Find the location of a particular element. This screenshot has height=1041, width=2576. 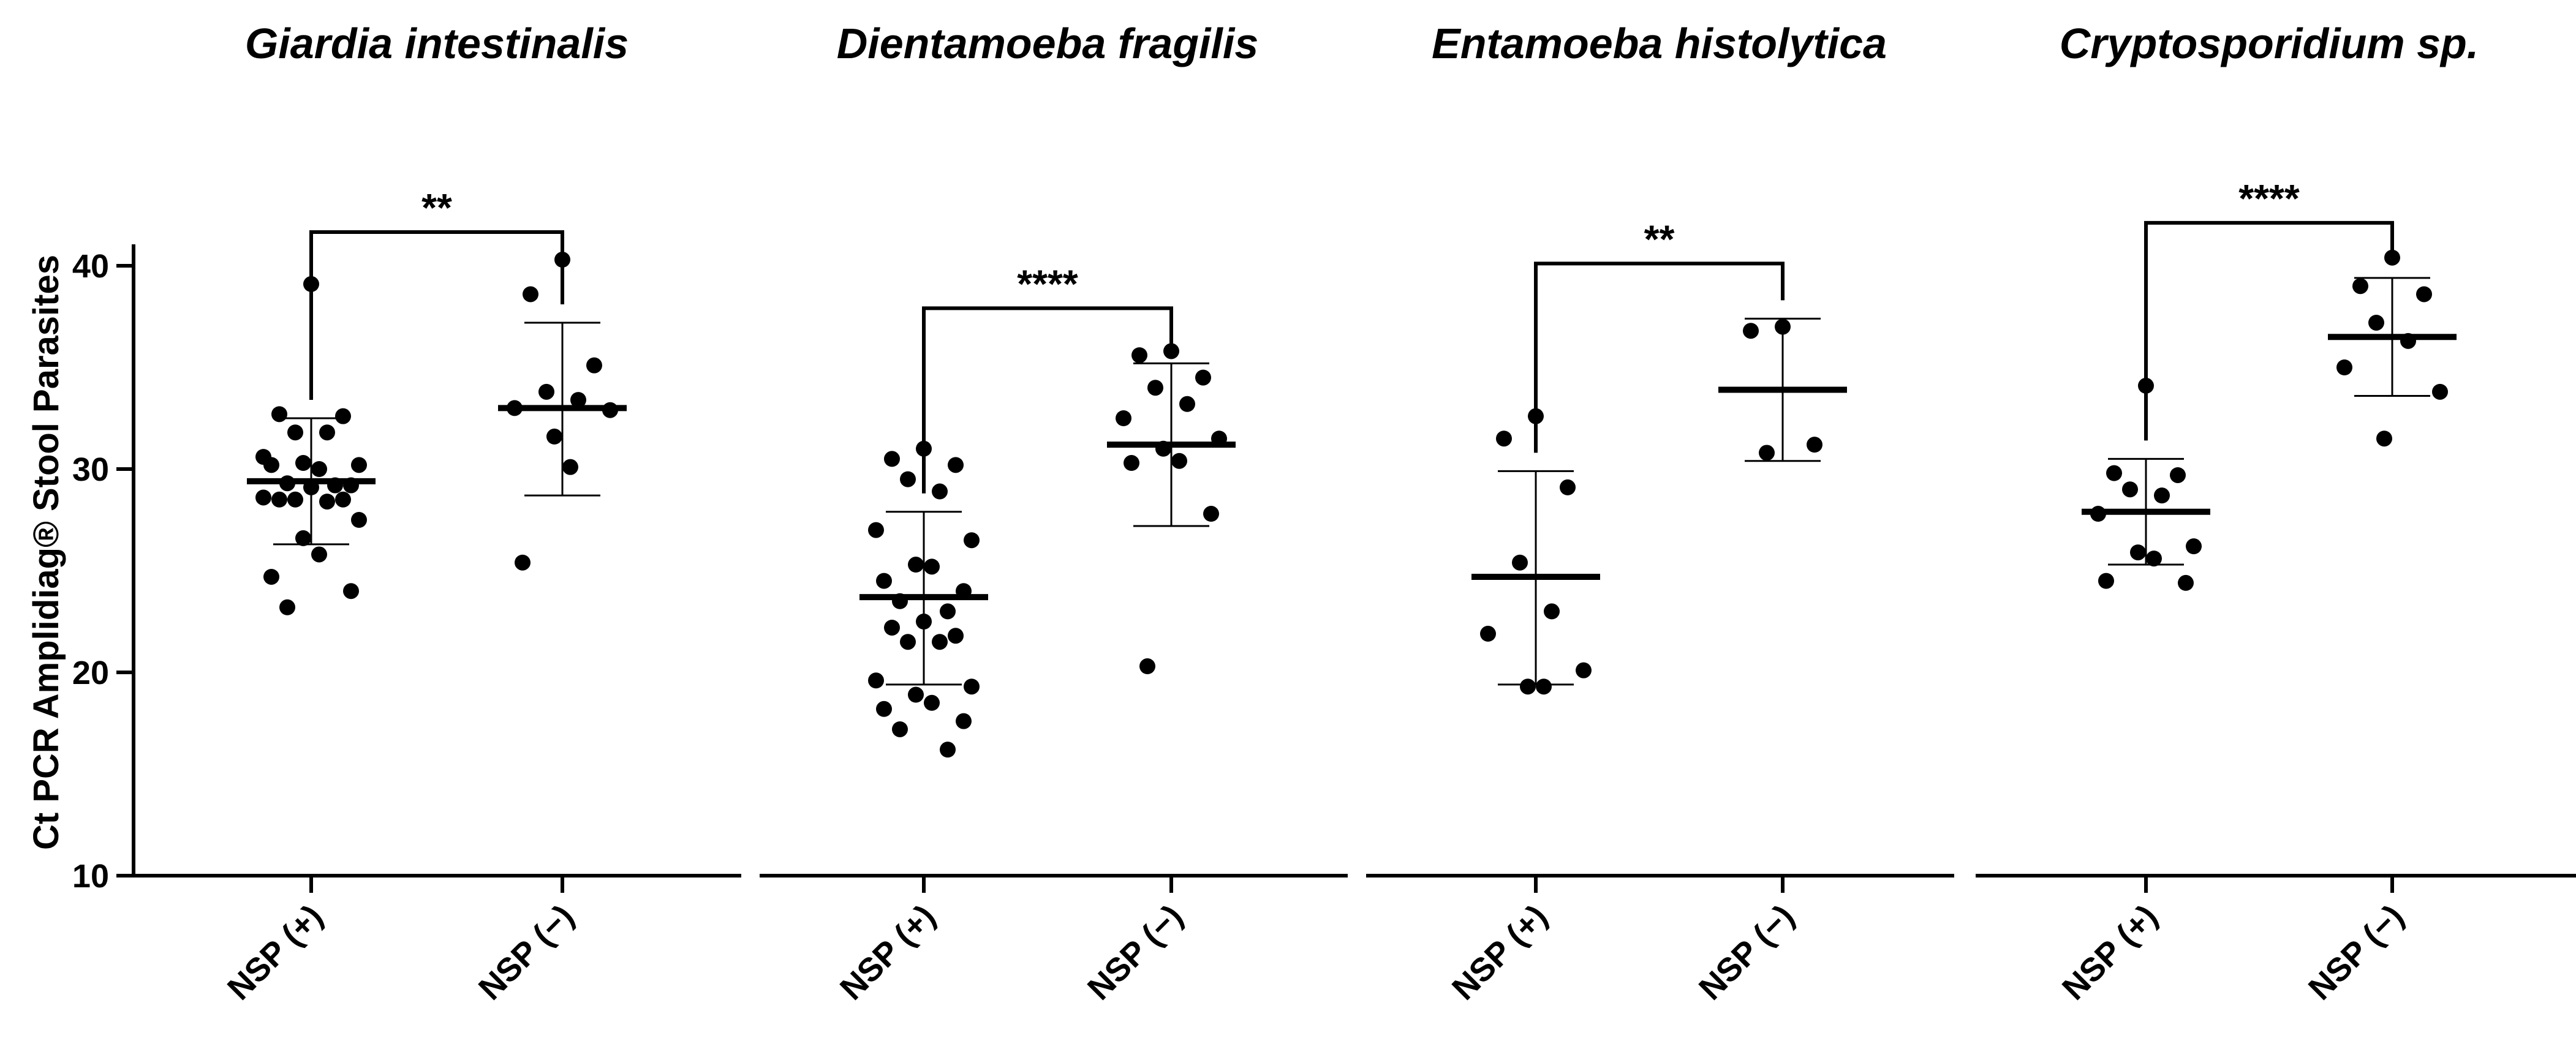

panel-title: Giardia intestinalis is located at coordinates (437, 43).